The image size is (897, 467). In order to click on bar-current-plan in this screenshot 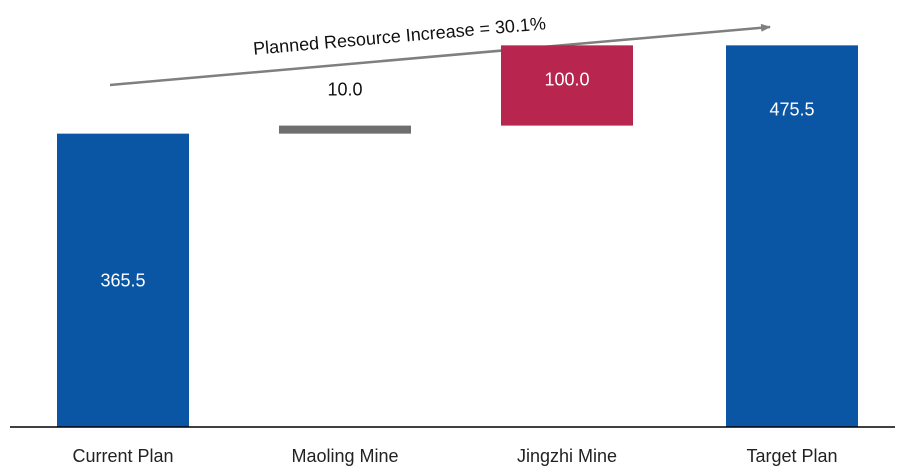, I will do `click(123, 280)`.